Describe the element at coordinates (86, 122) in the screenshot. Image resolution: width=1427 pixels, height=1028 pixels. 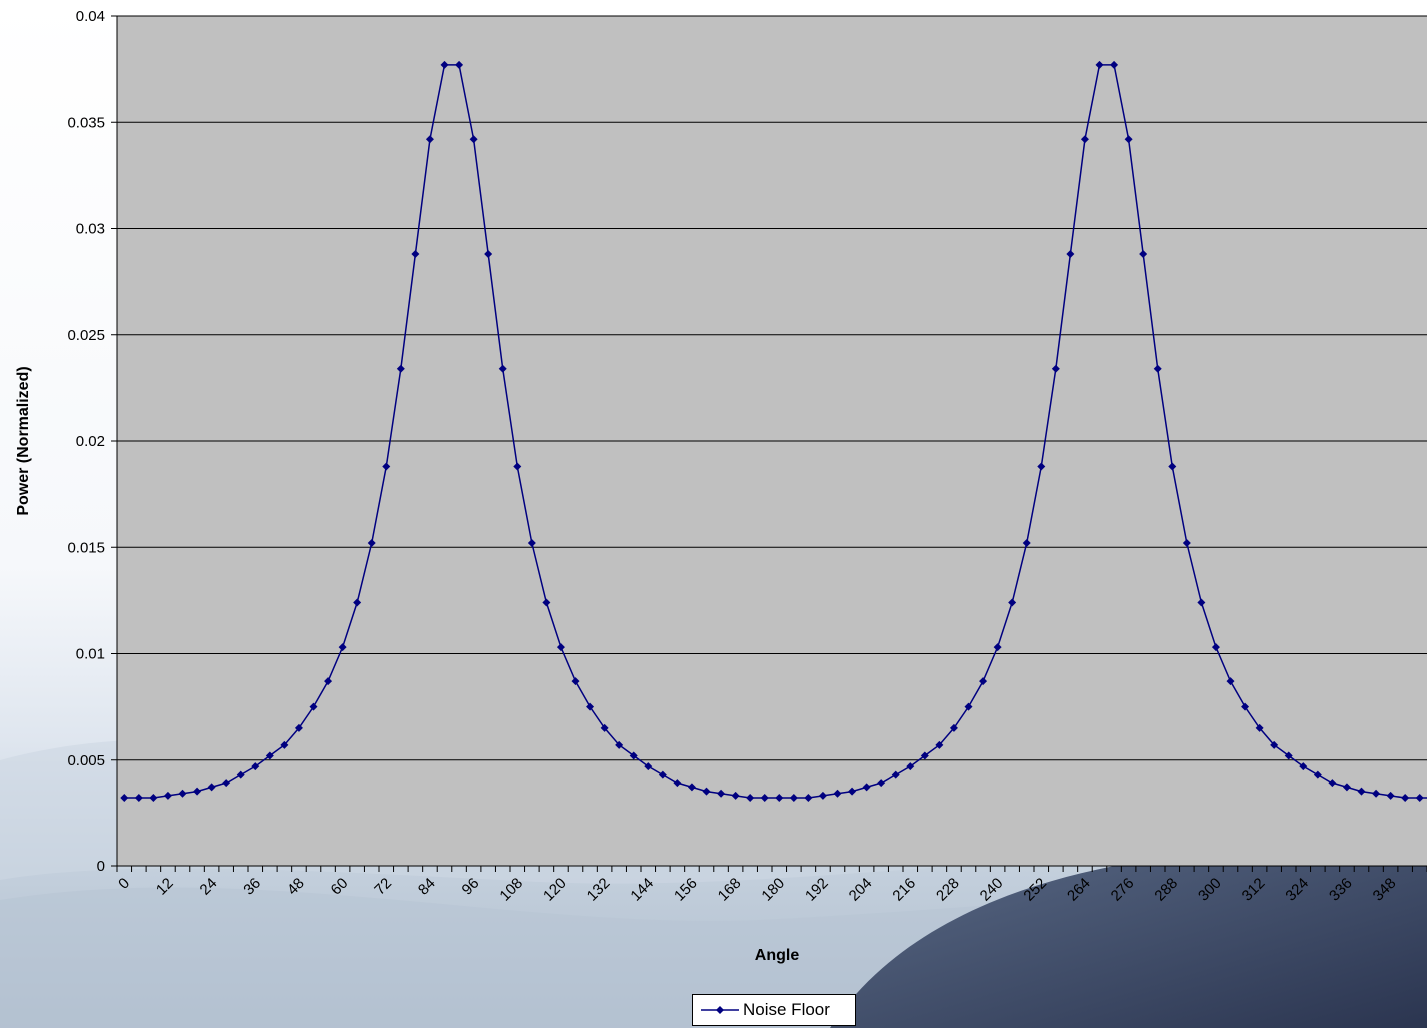
I see `y-tick-label: 0.035` at that location.